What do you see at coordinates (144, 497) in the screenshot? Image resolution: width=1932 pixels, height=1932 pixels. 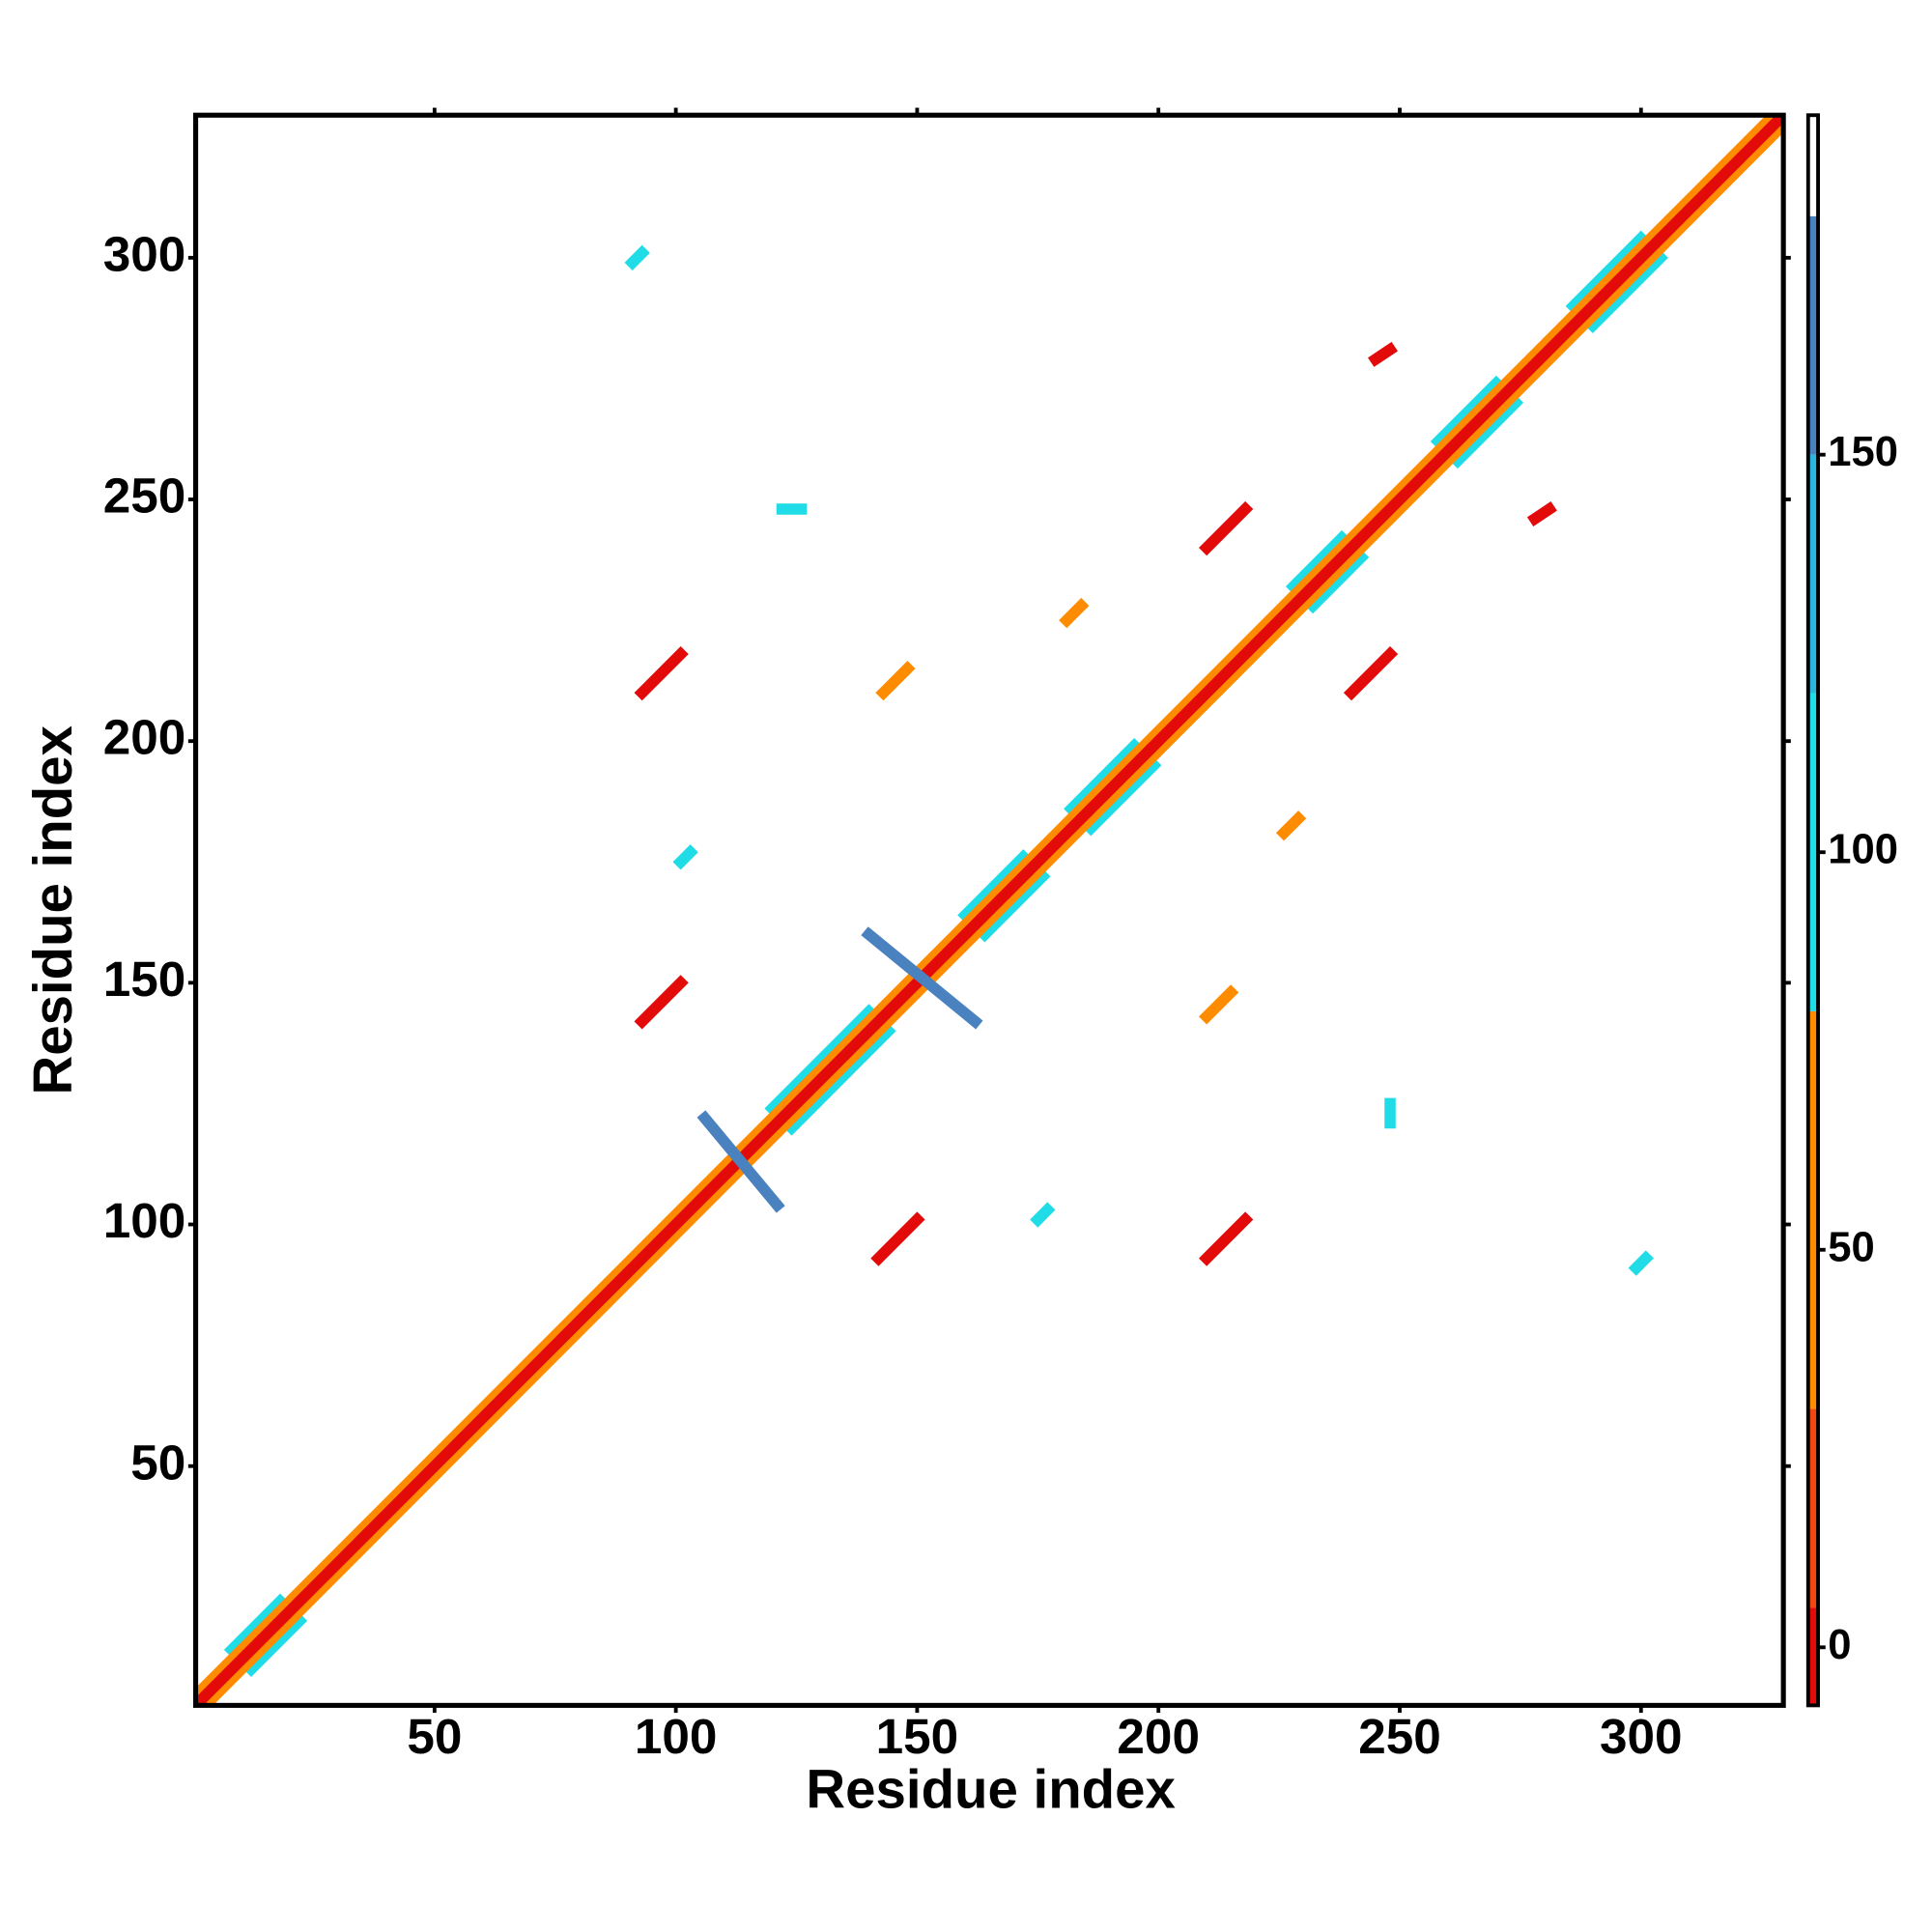 I see `y-tick-label: 250` at bounding box center [144, 497].